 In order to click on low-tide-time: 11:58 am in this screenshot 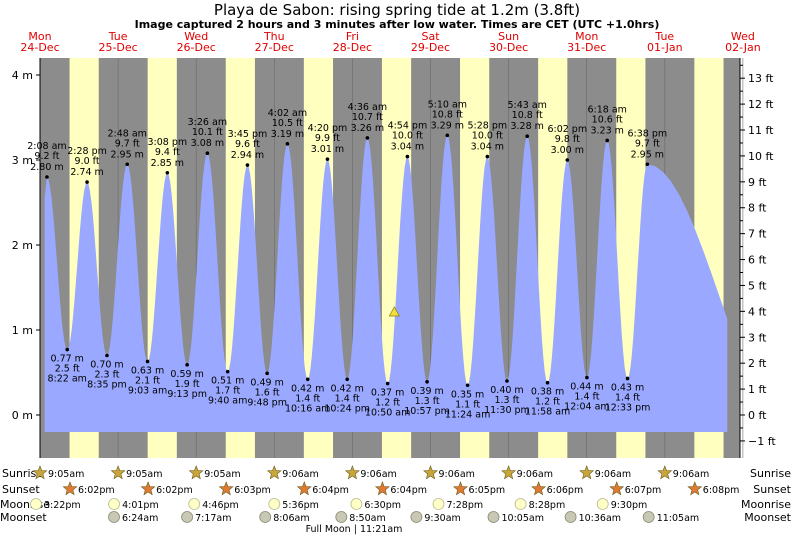, I will do `click(547, 412)`.